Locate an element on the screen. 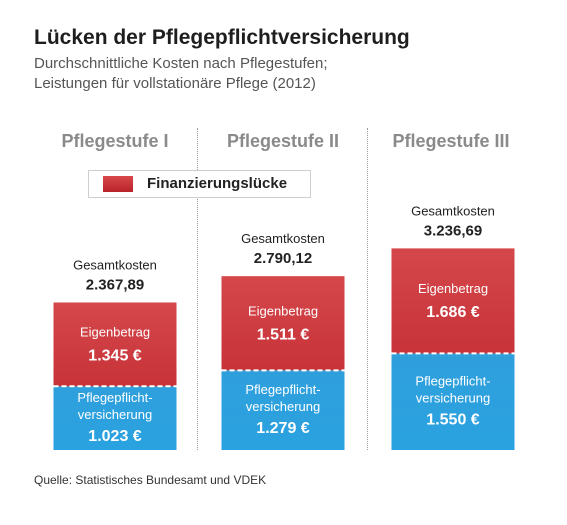 This screenshot has height=525, width=567. eigenbetrag-label-2: Eigenbetrag is located at coordinates (283, 310).